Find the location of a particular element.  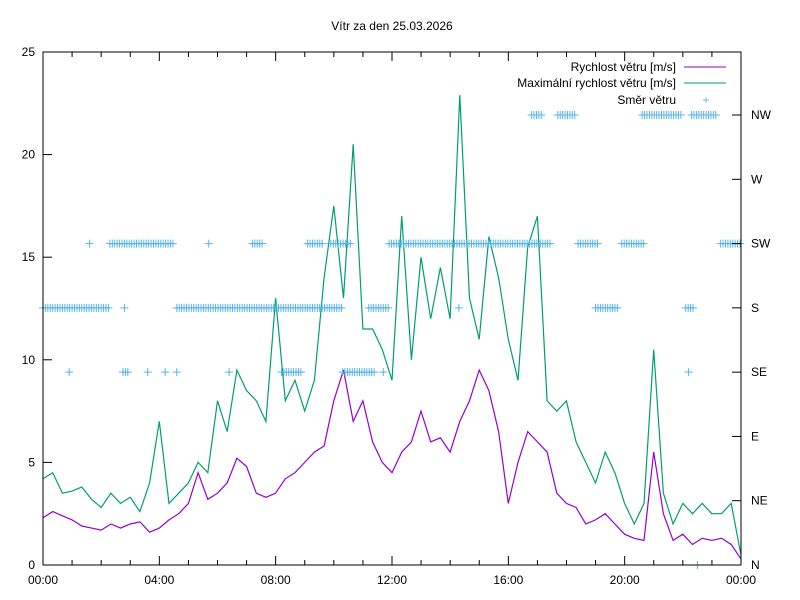

y2-tick-label: W is located at coordinates (757, 179).